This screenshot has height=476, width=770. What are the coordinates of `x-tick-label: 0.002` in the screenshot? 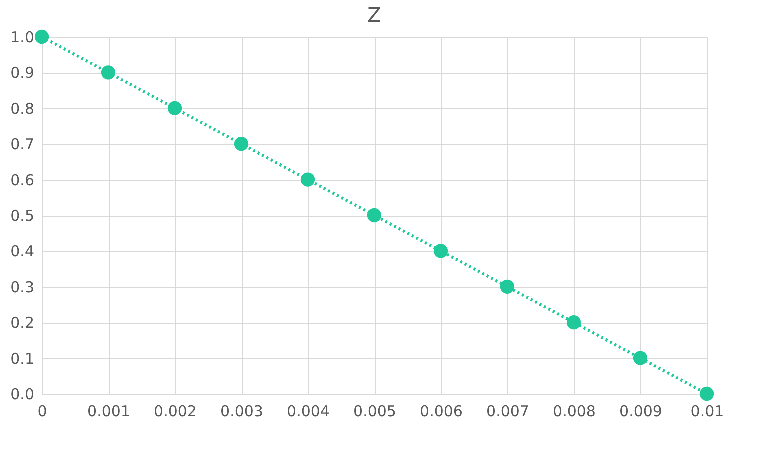 It's located at (175, 411).